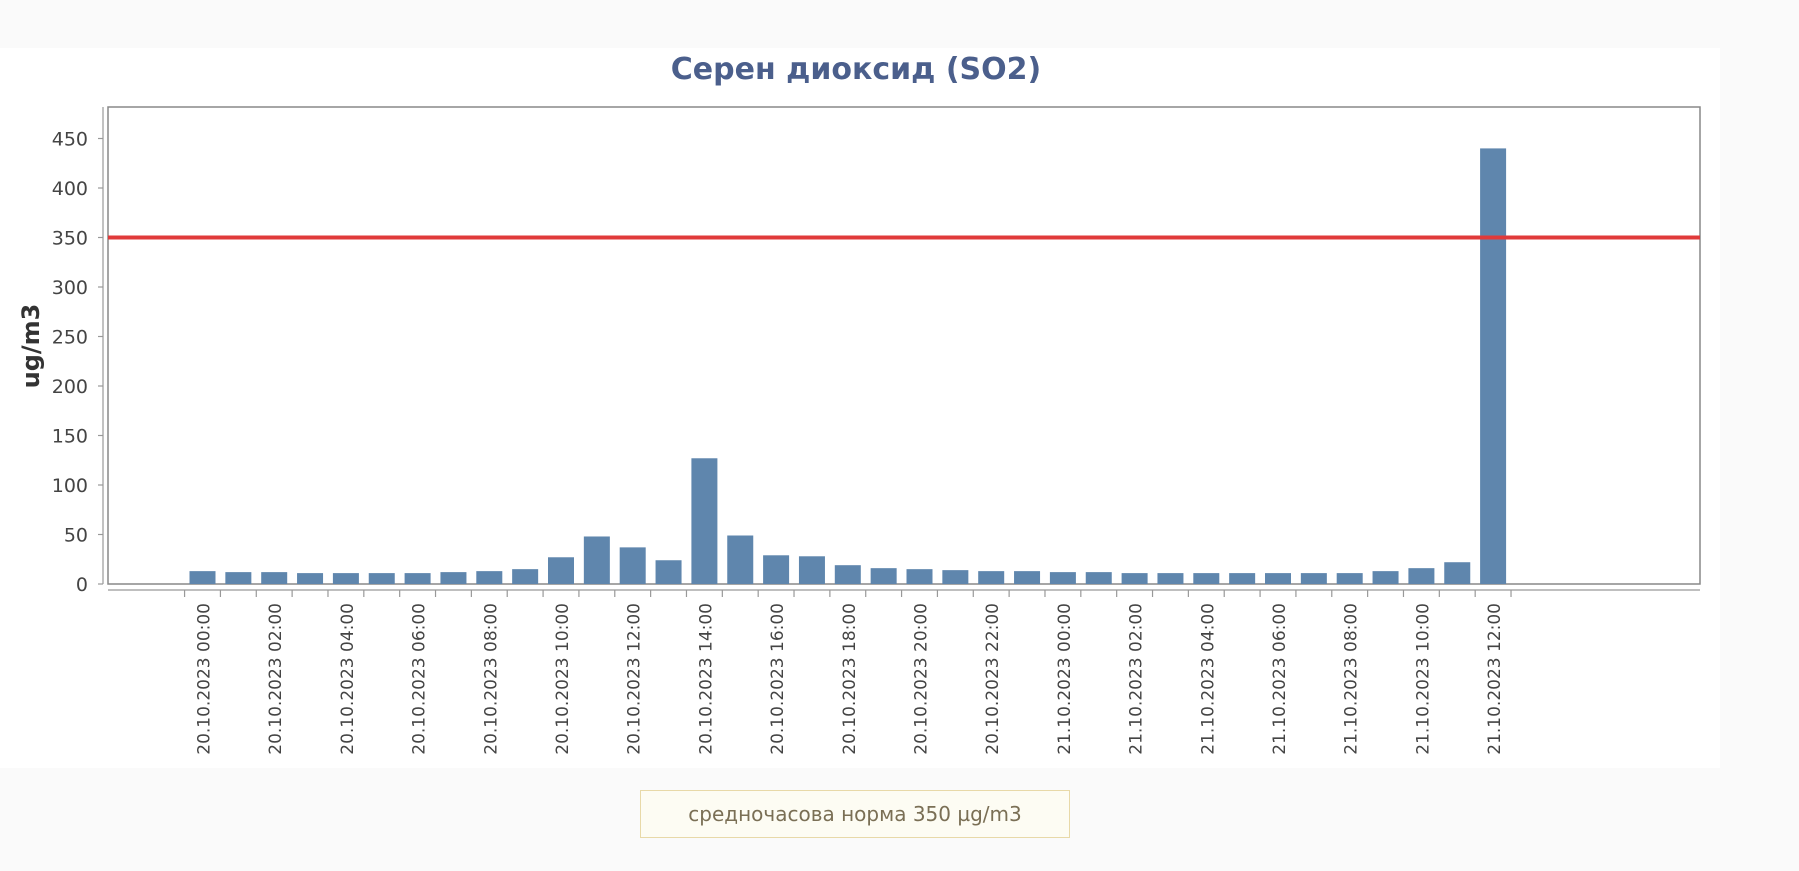 The height and width of the screenshot is (871, 1799). What do you see at coordinates (1065, 679) in the screenshot?
I see `x-tick-label: 21.10.2023 00:00` at bounding box center [1065, 679].